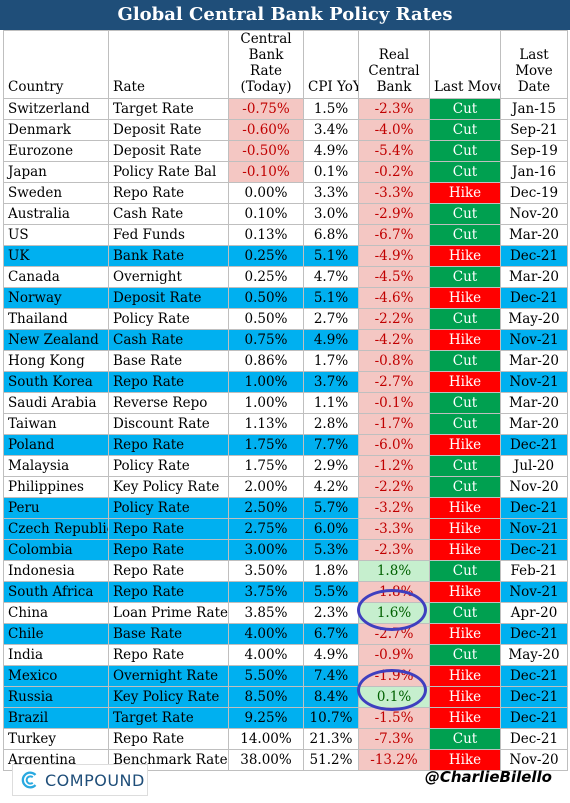  I want to click on cell-country: Thailand, so click(56, 319).